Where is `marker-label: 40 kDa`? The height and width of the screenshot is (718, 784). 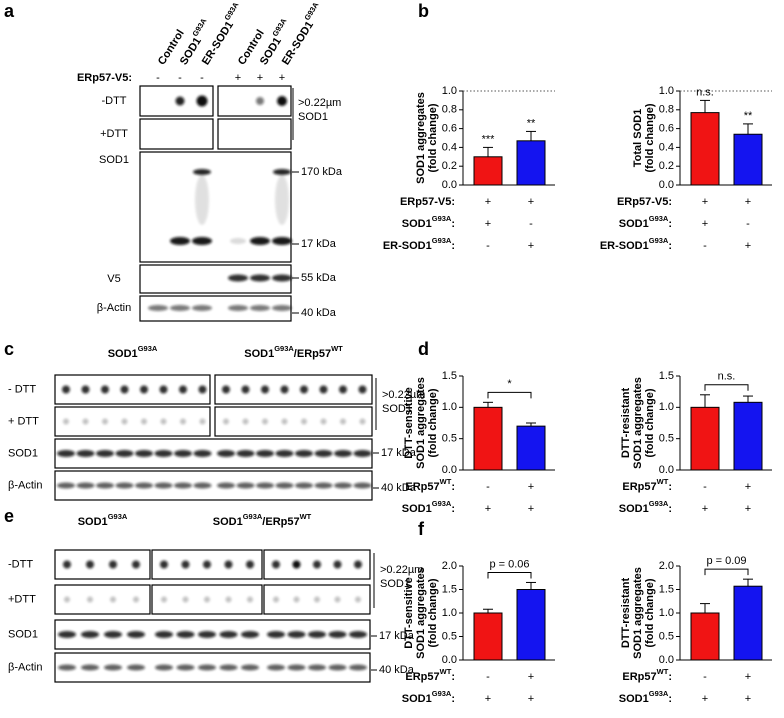
marker-label: 40 kDa is located at coordinates (399, 488).